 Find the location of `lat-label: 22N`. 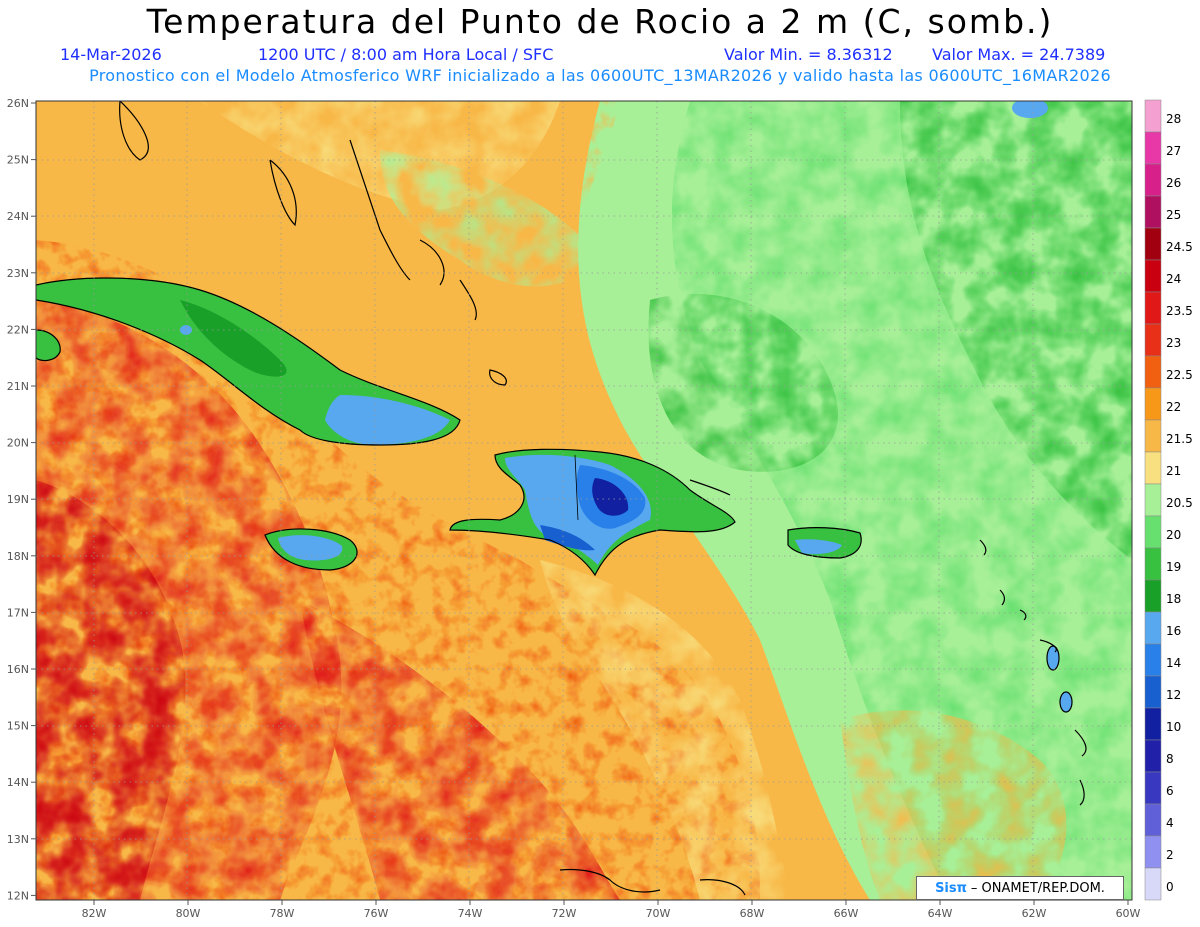

lat-label: 22N is located at coordinates (18, 329).